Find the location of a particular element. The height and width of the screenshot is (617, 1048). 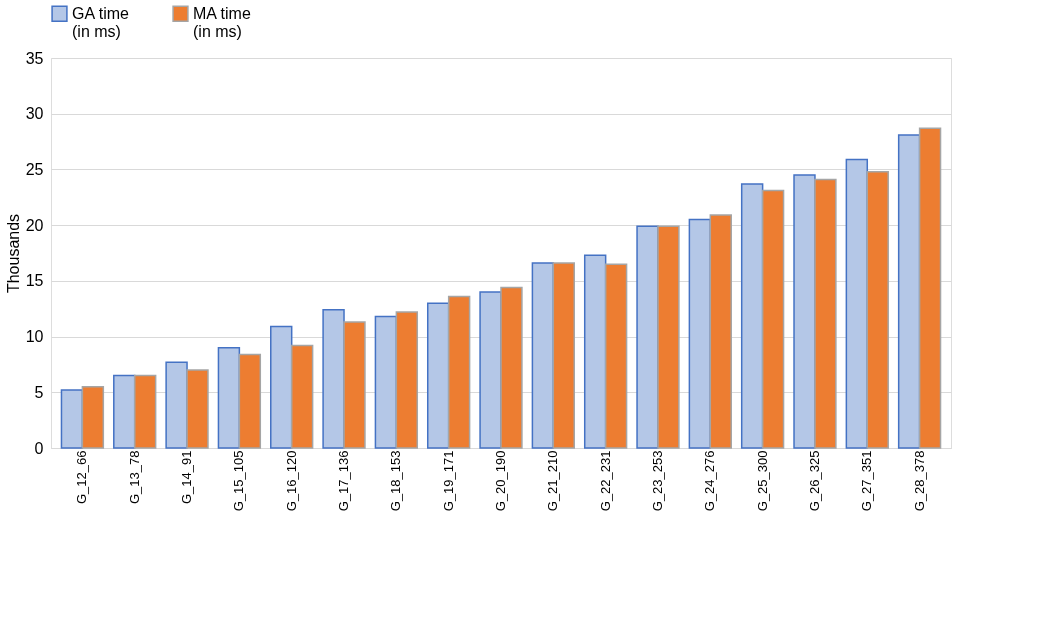

y-tick-label: 15 is located at coordinates (34, 281).